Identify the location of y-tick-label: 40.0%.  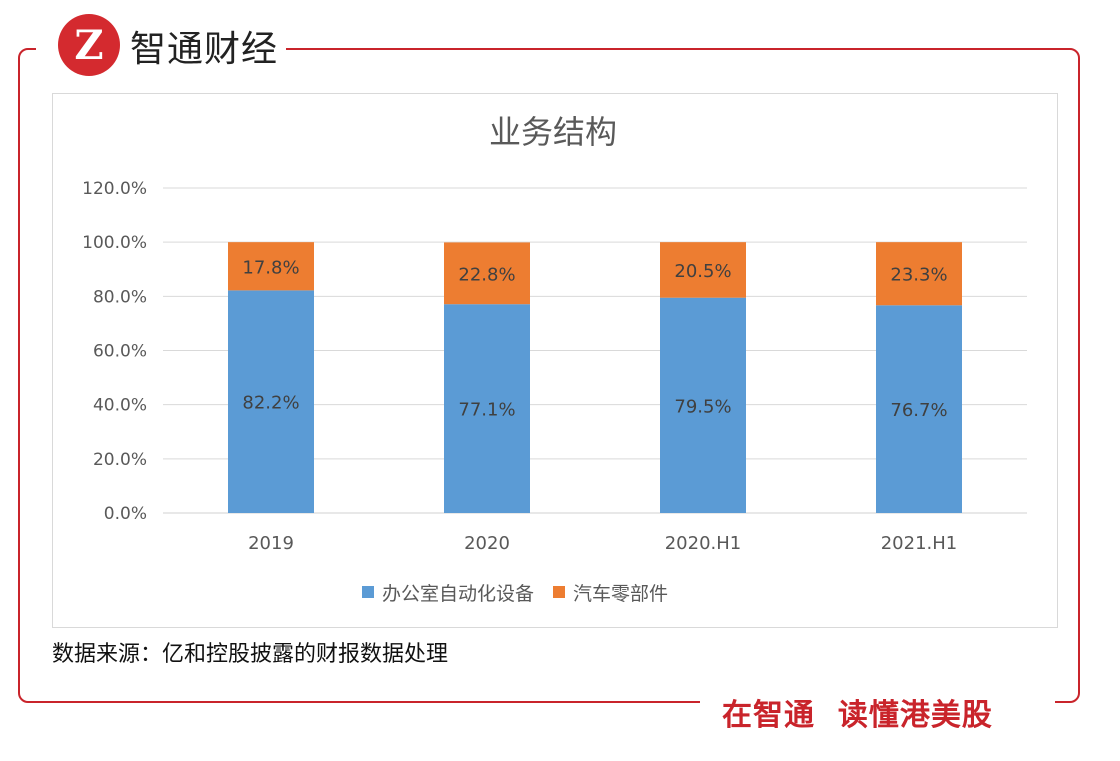
(120, 406).